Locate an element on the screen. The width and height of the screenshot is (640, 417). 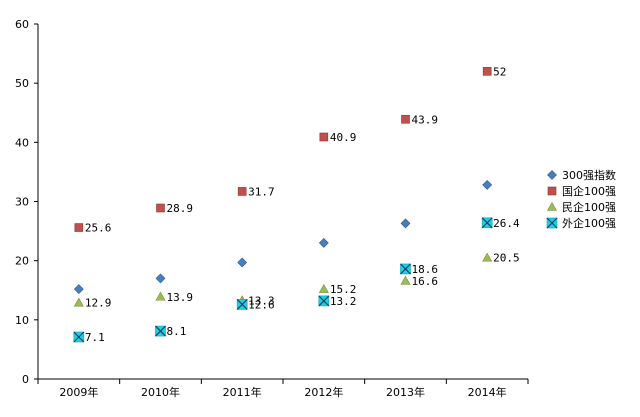
legend-item-private100: 民企100强 is located at coordinates (581, 208).